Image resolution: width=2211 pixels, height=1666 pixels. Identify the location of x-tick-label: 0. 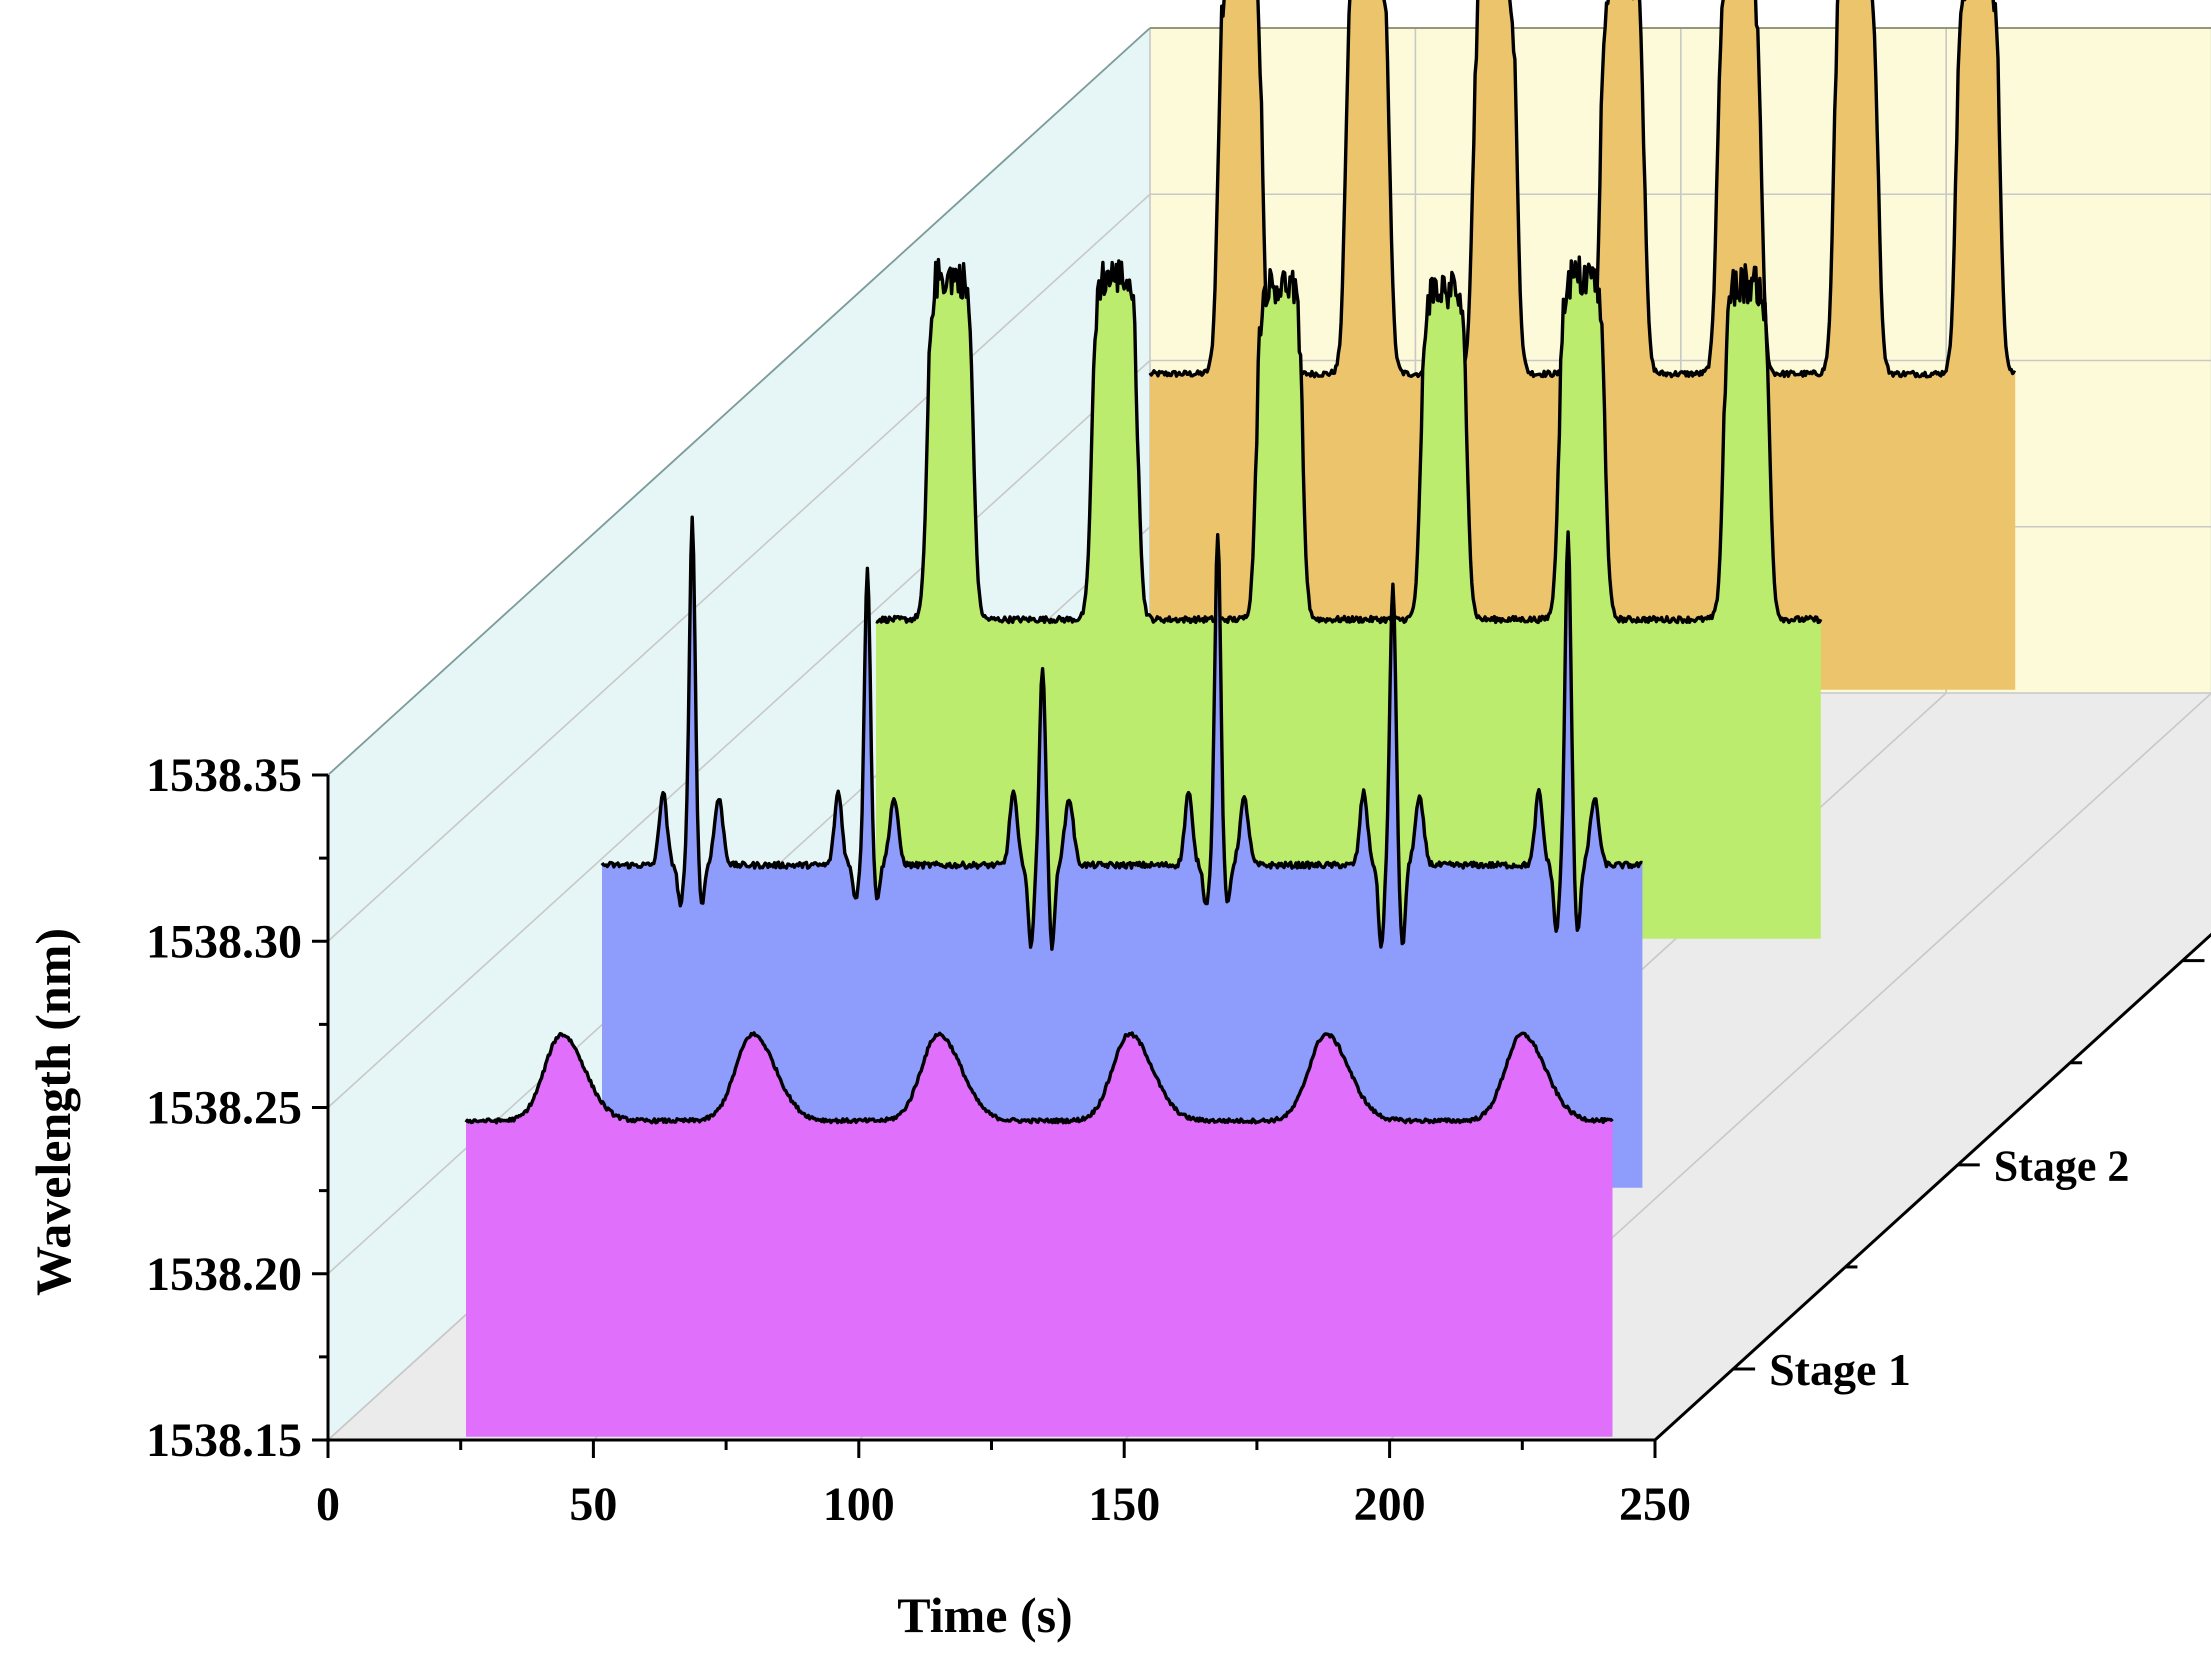
(328, 1504).